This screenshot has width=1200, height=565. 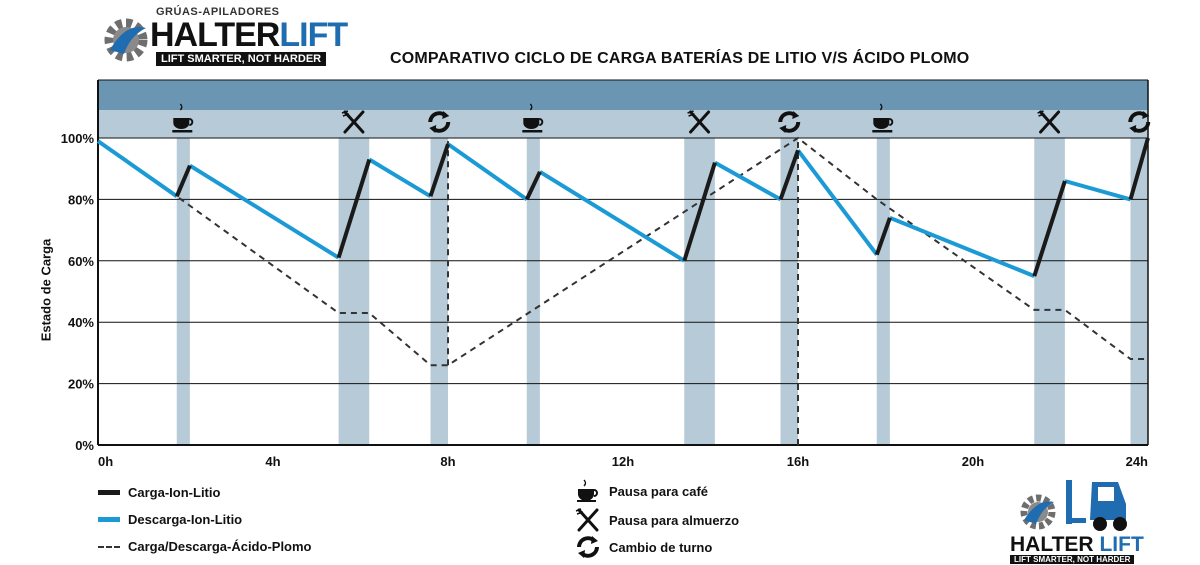 I want to click on legend-item-discharge: Descarga-Ion-Litio, so click(x=170, y=519).